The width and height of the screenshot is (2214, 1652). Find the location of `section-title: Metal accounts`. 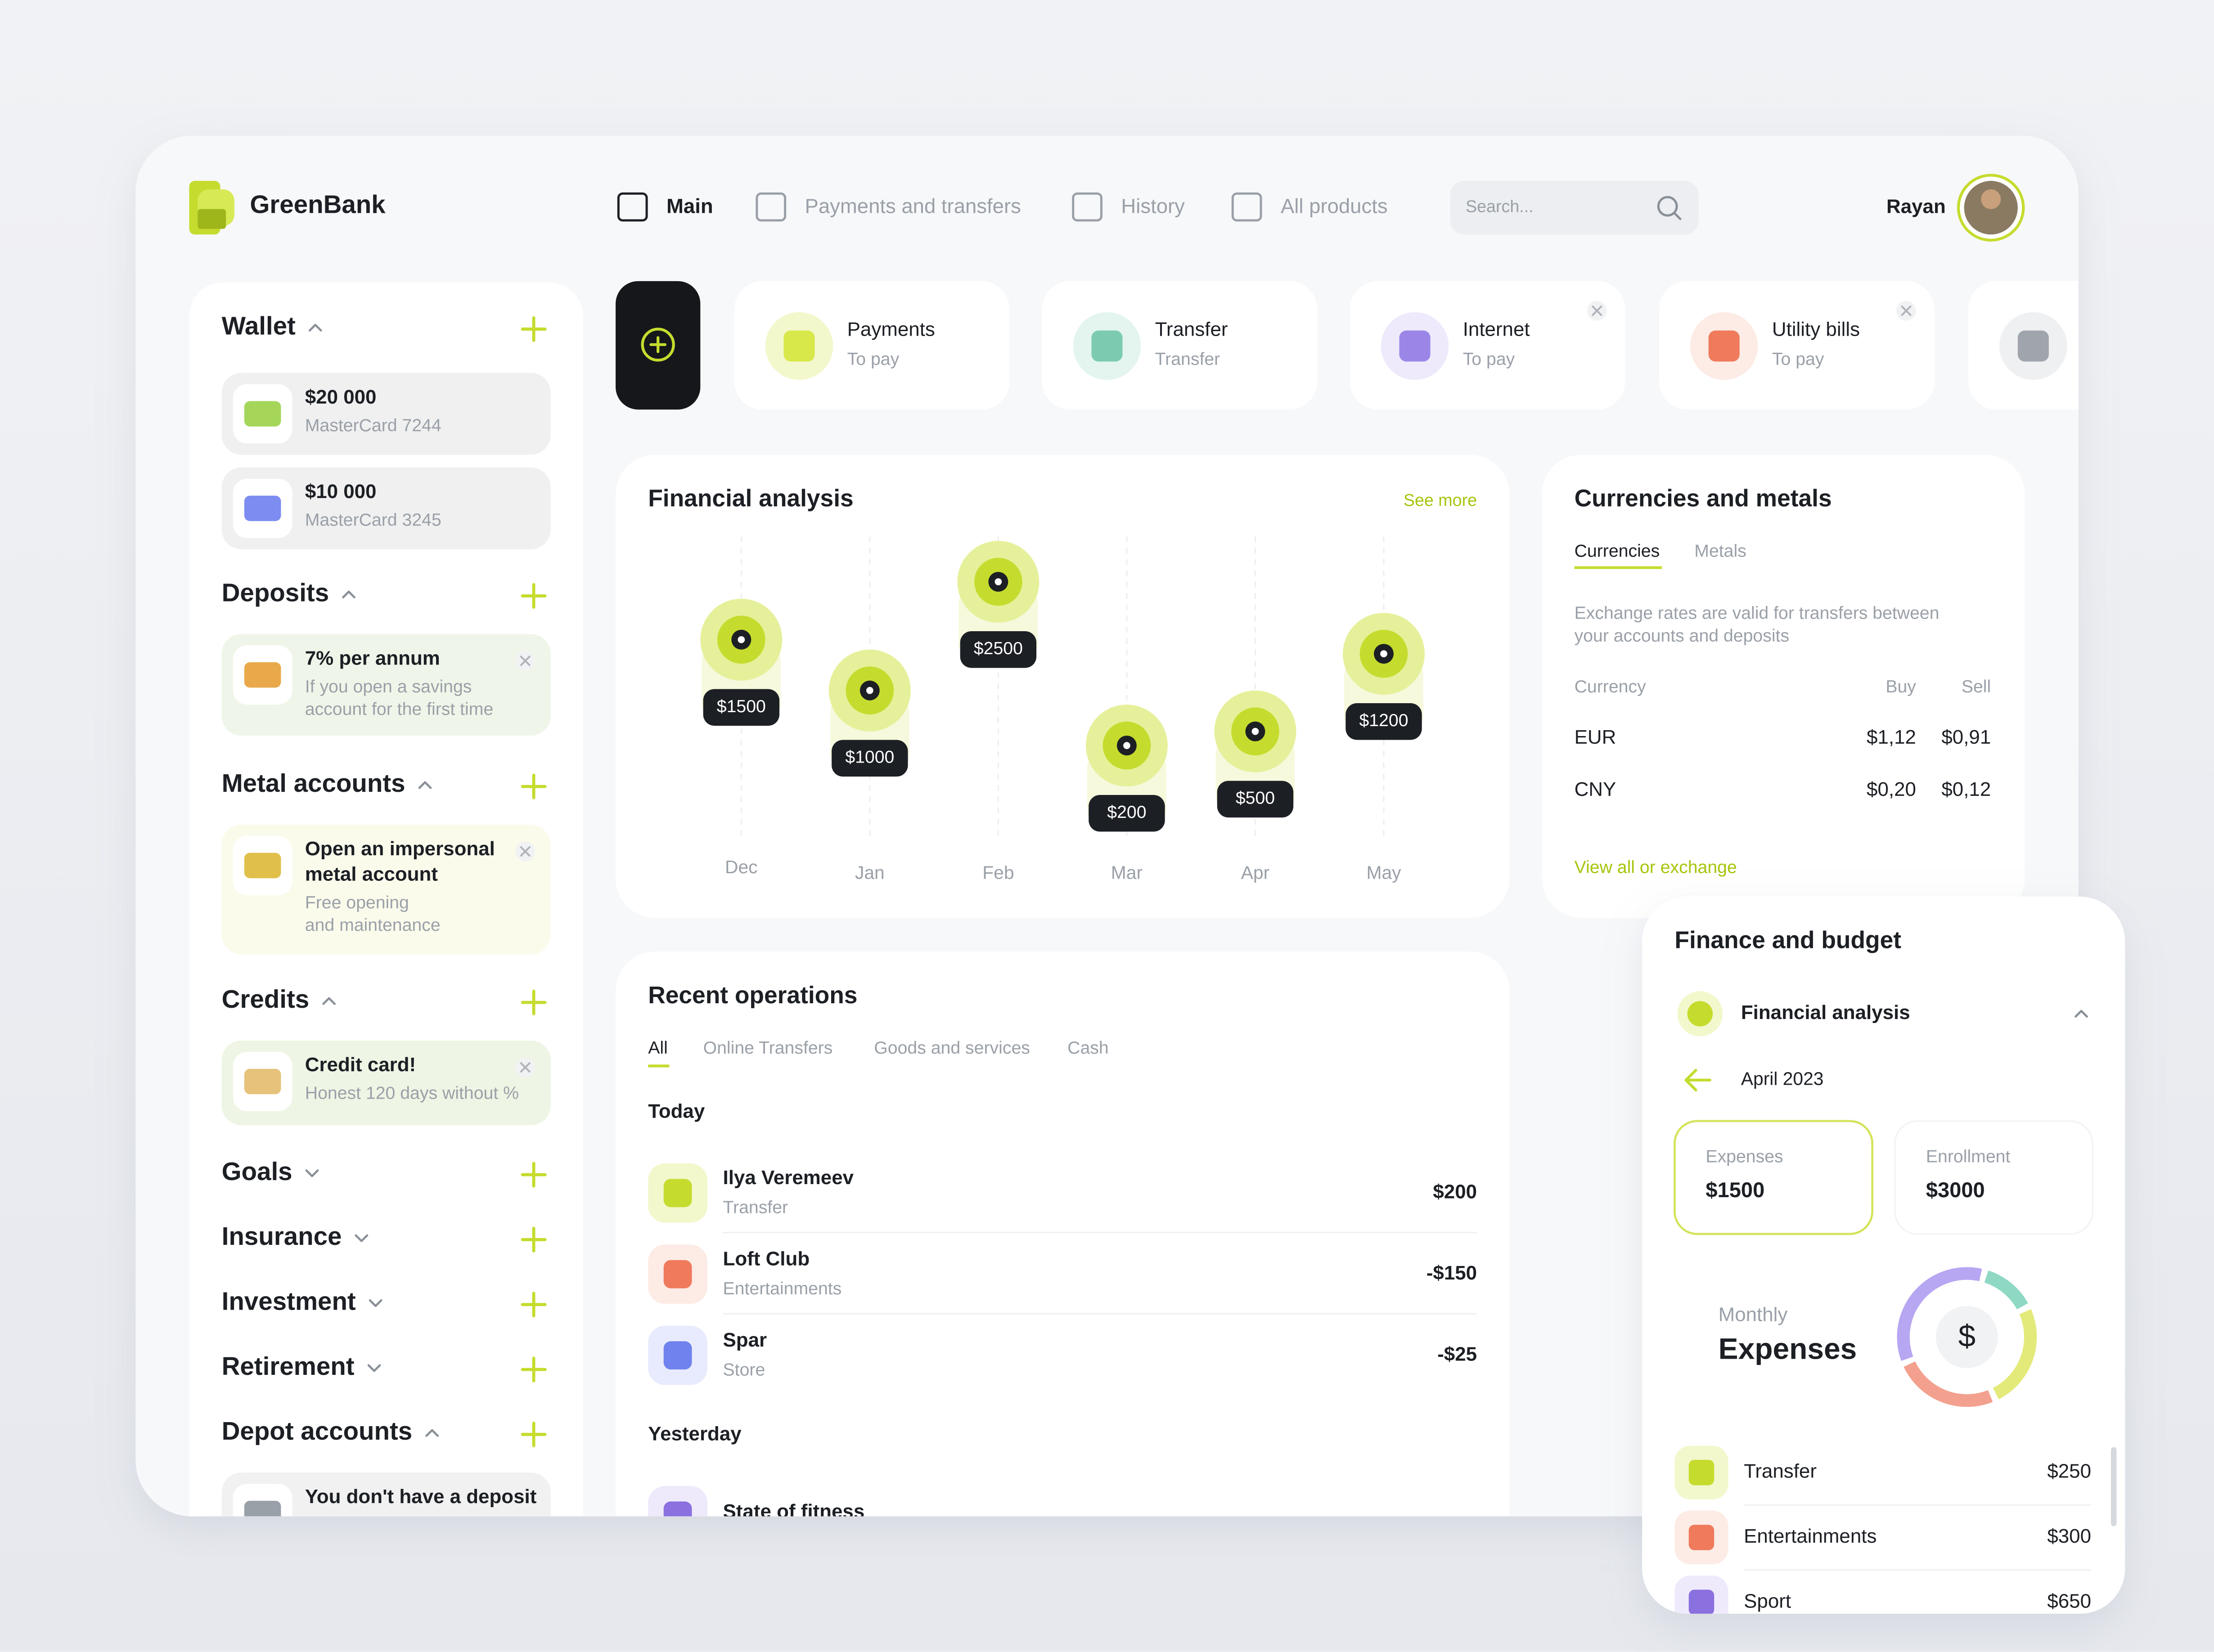

section-title: Metal accounts is located at coordinates (314, 783).